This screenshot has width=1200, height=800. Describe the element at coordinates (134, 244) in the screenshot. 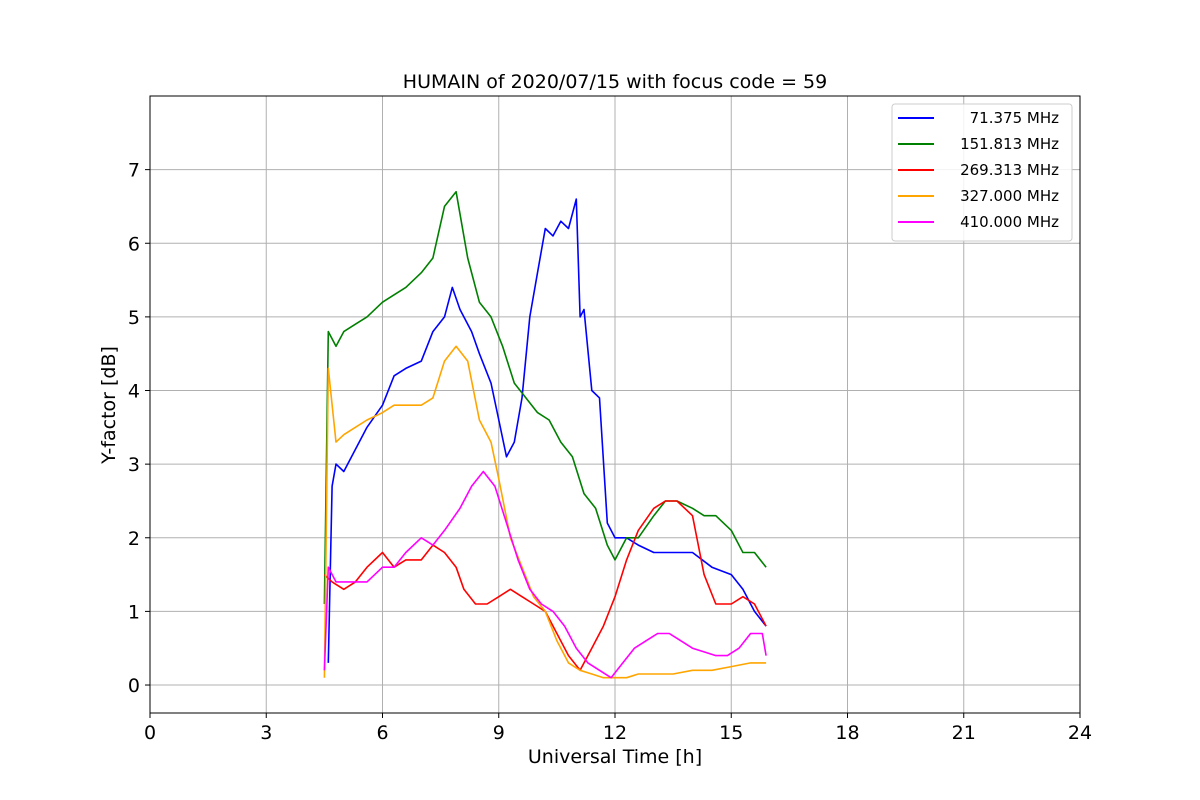

I see `y-tick-label: 6` at that location.